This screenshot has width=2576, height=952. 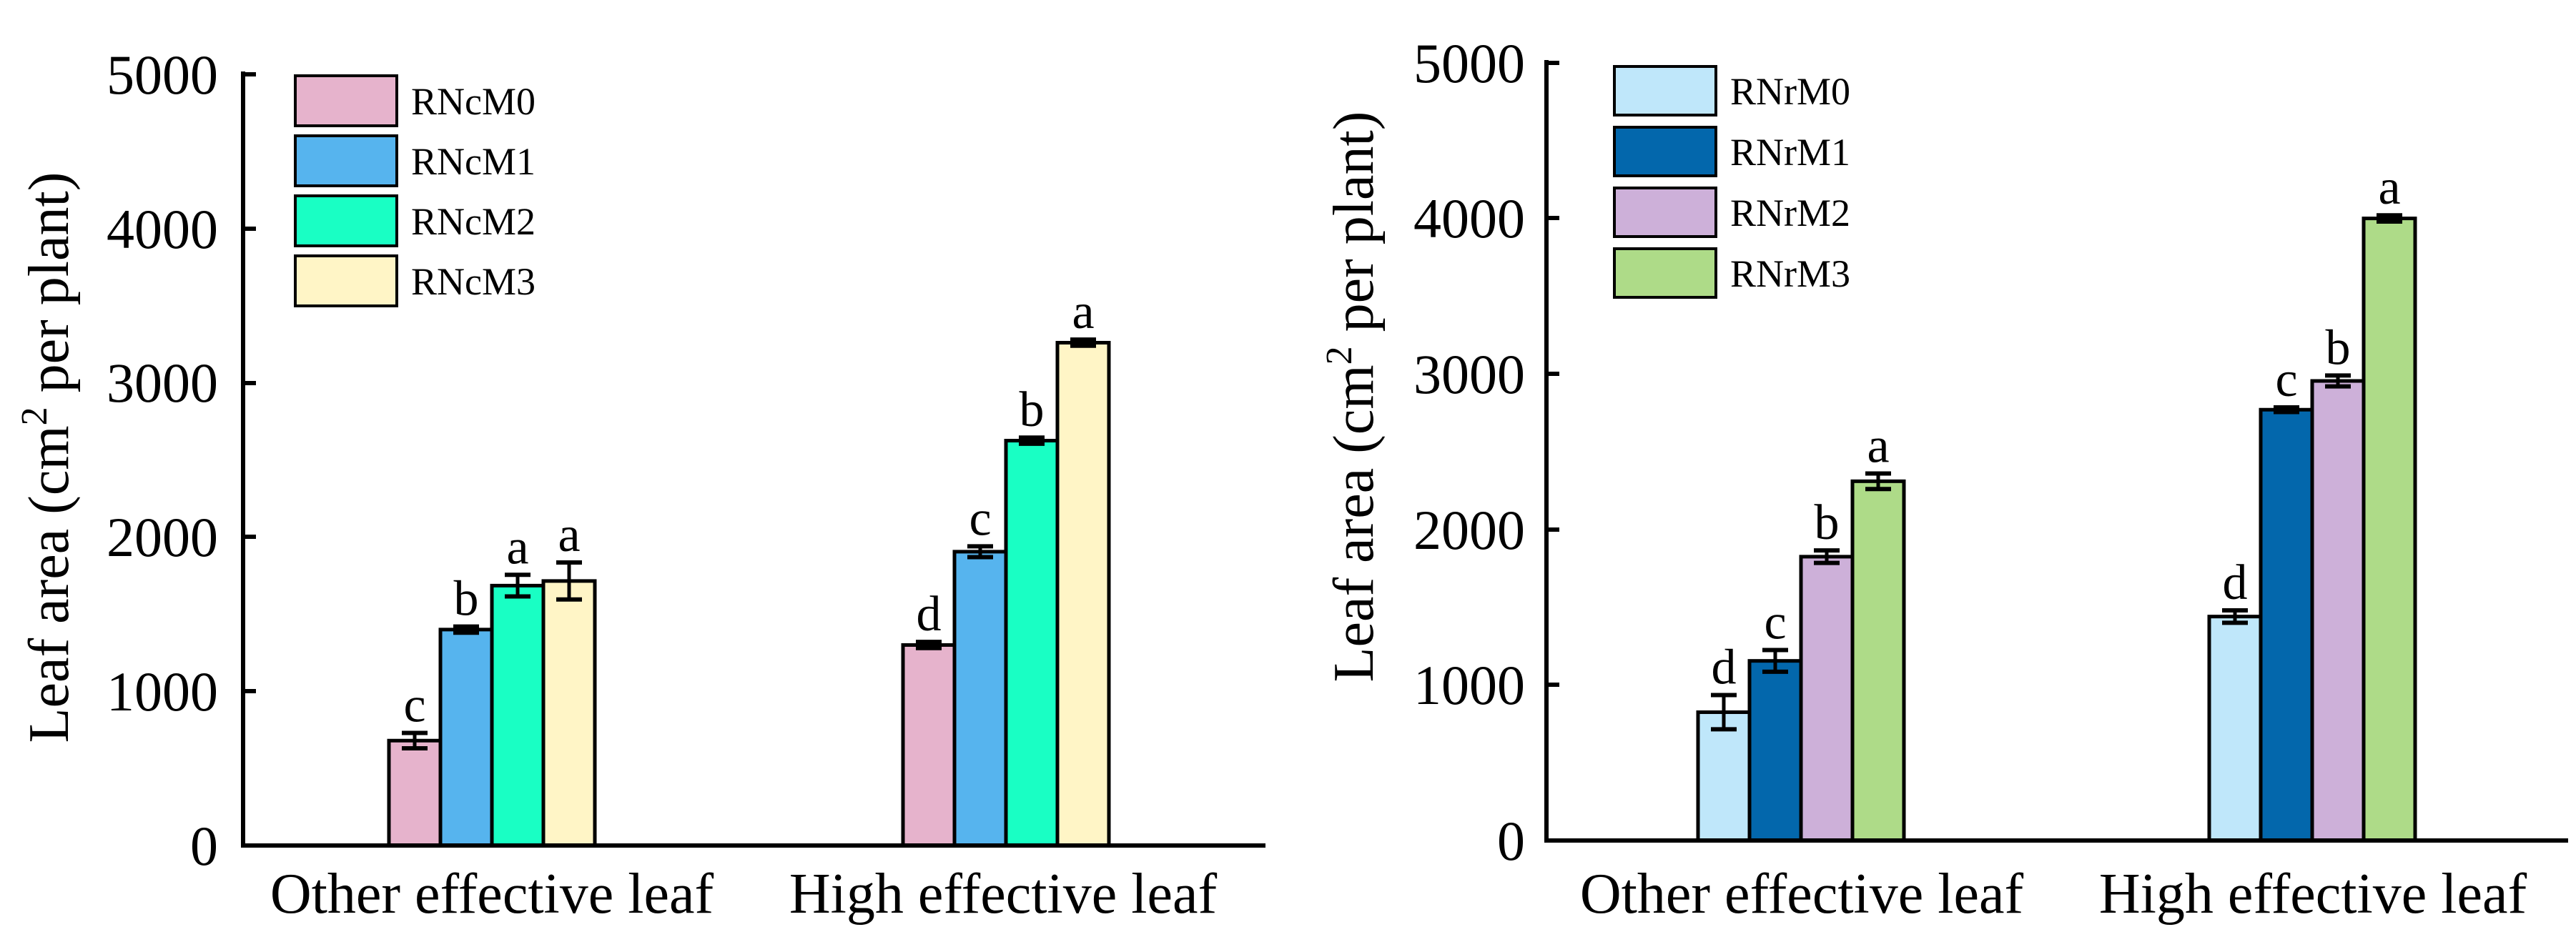 I want to click on legend-label: RNcM3, so click(x=473, y=281).